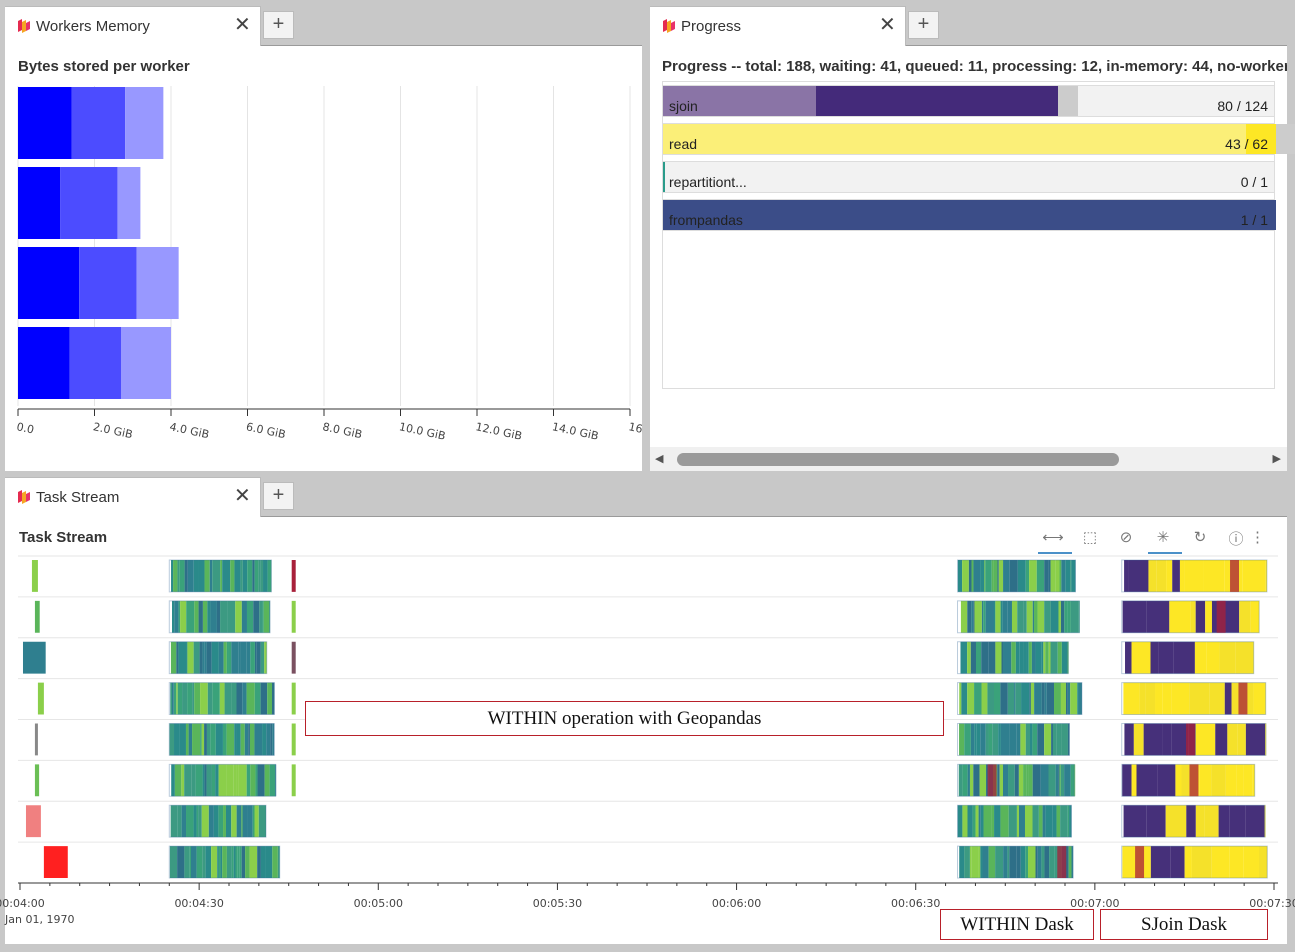 This screenshot has height=952, width=1295. What do you see at coordinates (978, 139) in the screenshot?
I see `progress-bar-read: read 43 / 62` at bounding box center [978, 139].